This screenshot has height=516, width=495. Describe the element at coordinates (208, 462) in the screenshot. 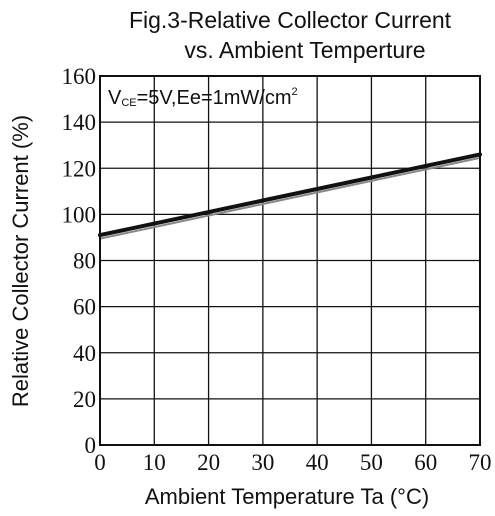

I see `x-tick-label: 20` at that location.